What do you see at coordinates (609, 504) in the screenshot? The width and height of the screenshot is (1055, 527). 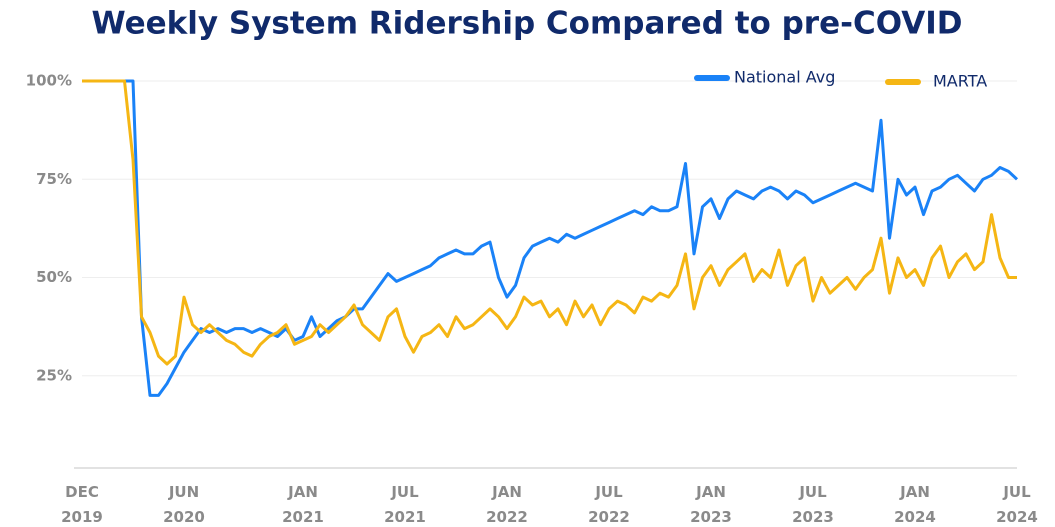 I see `x-tick-label: JUL 2022` at bounding box center [609, 504].